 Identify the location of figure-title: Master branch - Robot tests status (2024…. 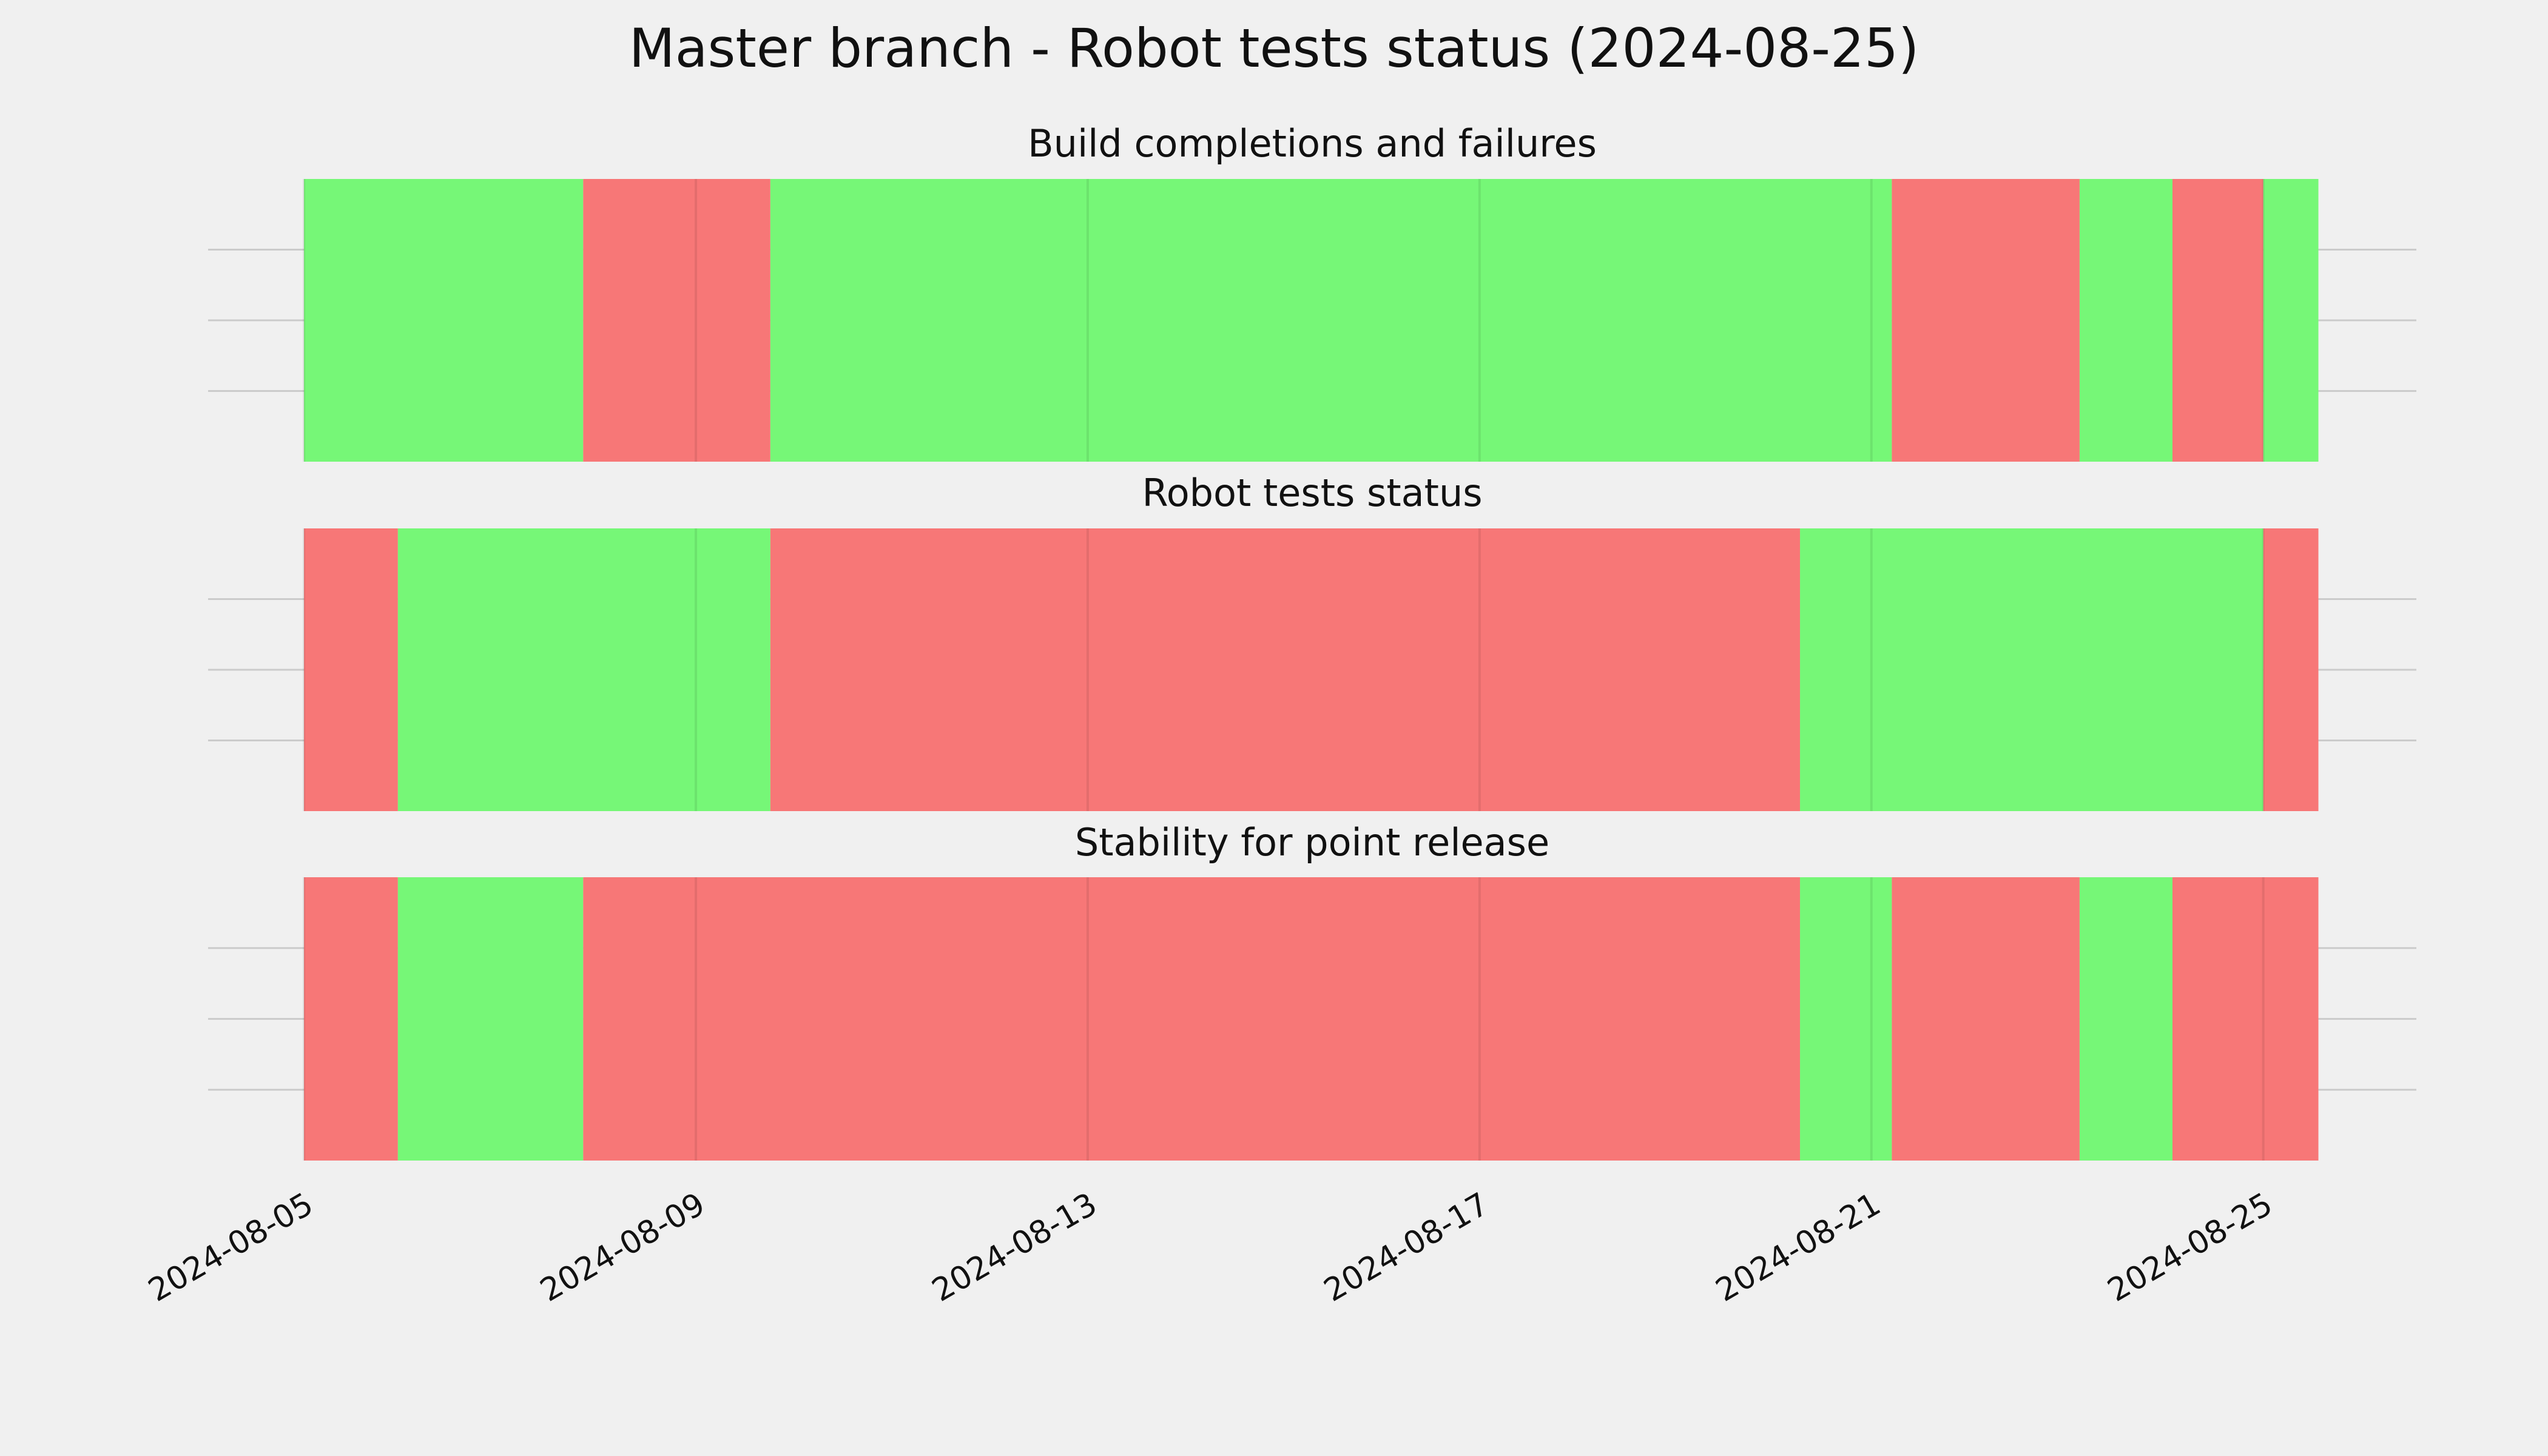
(1274, 48).